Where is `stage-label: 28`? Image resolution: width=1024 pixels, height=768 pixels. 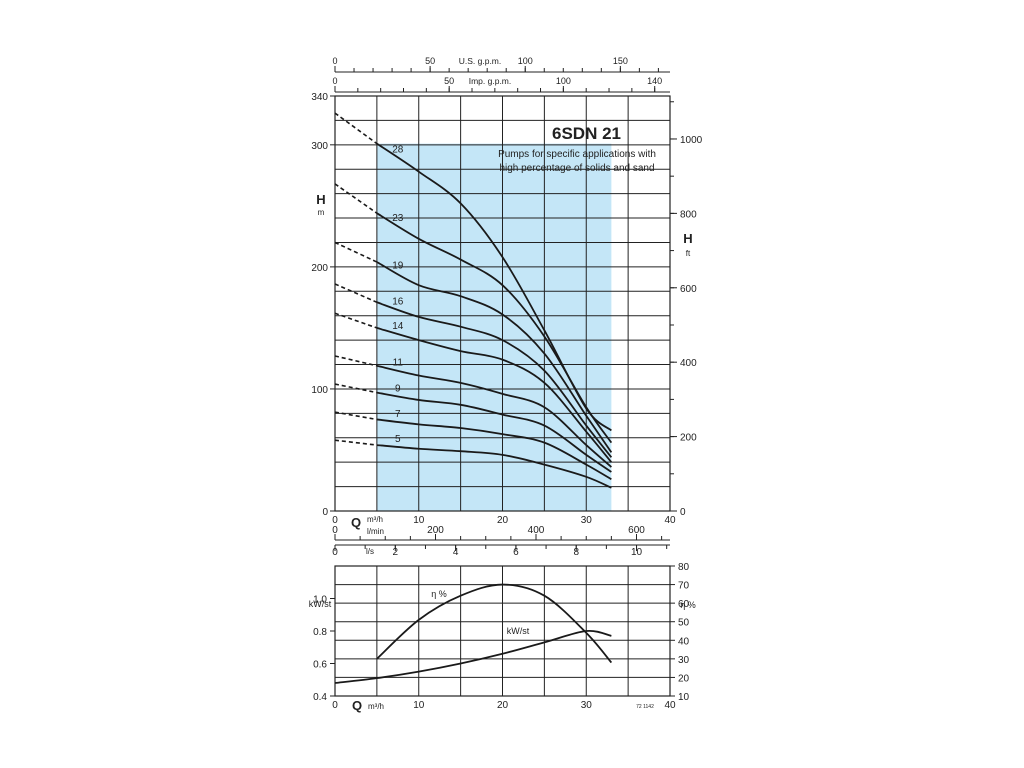
stage-label: 28 is located at coordinates (398, 150).